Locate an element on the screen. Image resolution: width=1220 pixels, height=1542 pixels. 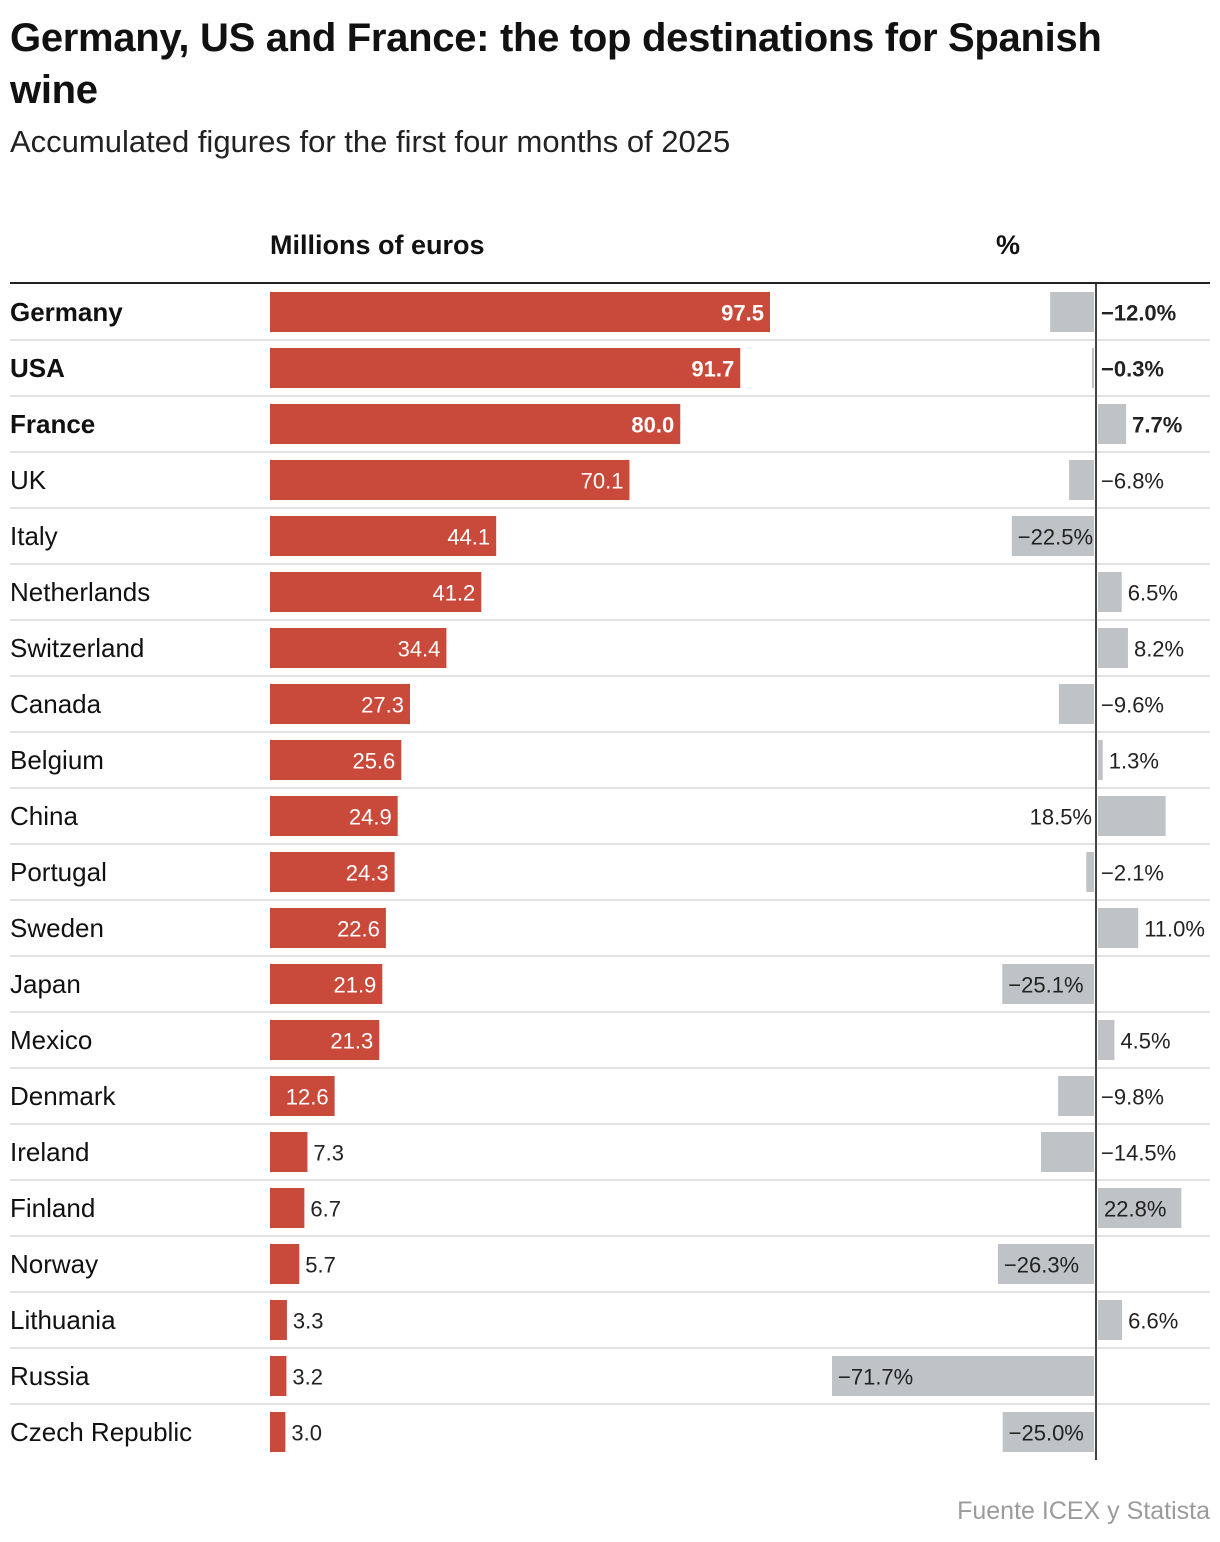
percent-label: −26.3% is located at coordinates (1041, 1265).